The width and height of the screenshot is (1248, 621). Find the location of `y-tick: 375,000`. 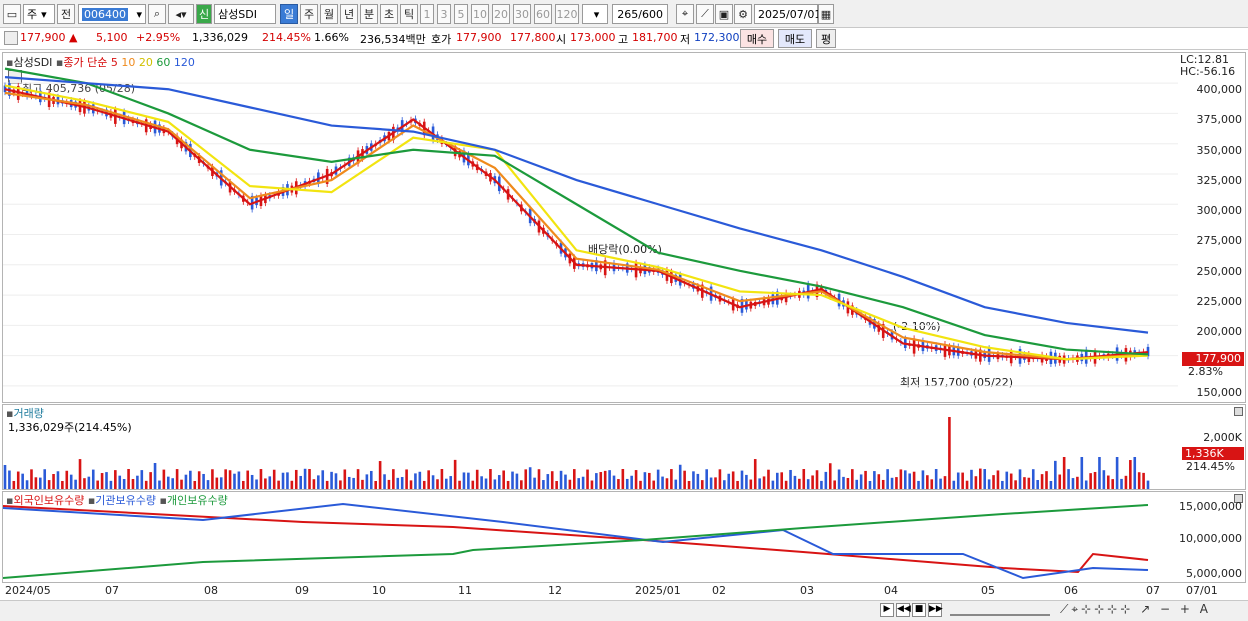

y-tick: 375,000 is located at coordinates (1219, 119).